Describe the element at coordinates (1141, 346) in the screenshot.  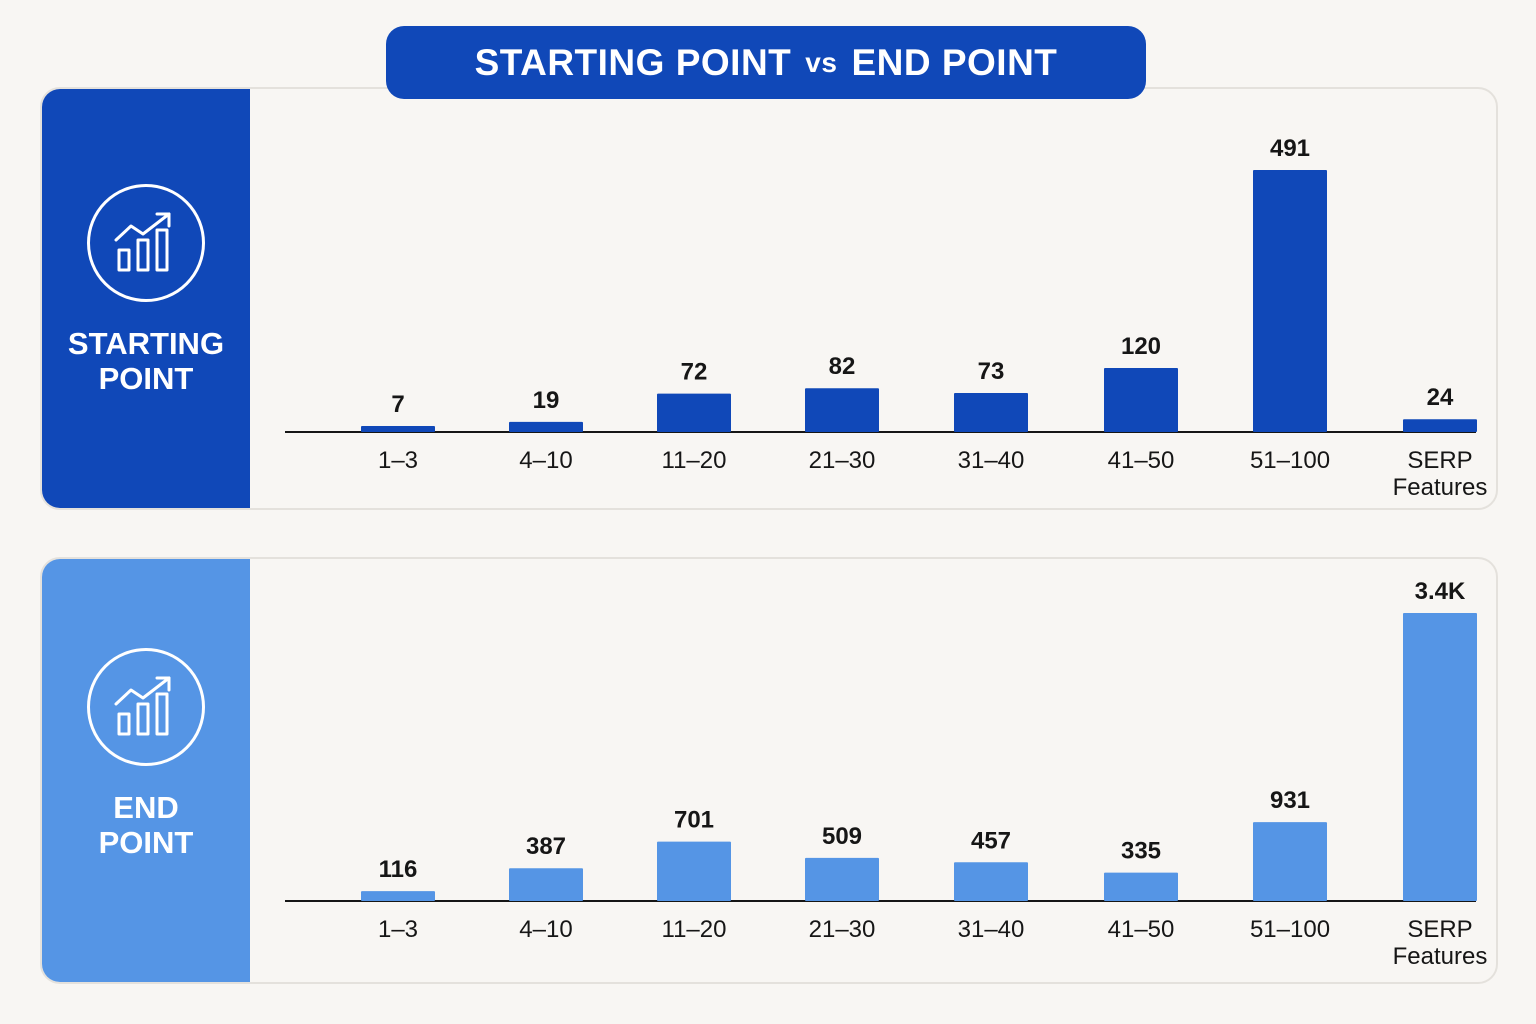
I see `start-bar-value-6: 120` at that location.